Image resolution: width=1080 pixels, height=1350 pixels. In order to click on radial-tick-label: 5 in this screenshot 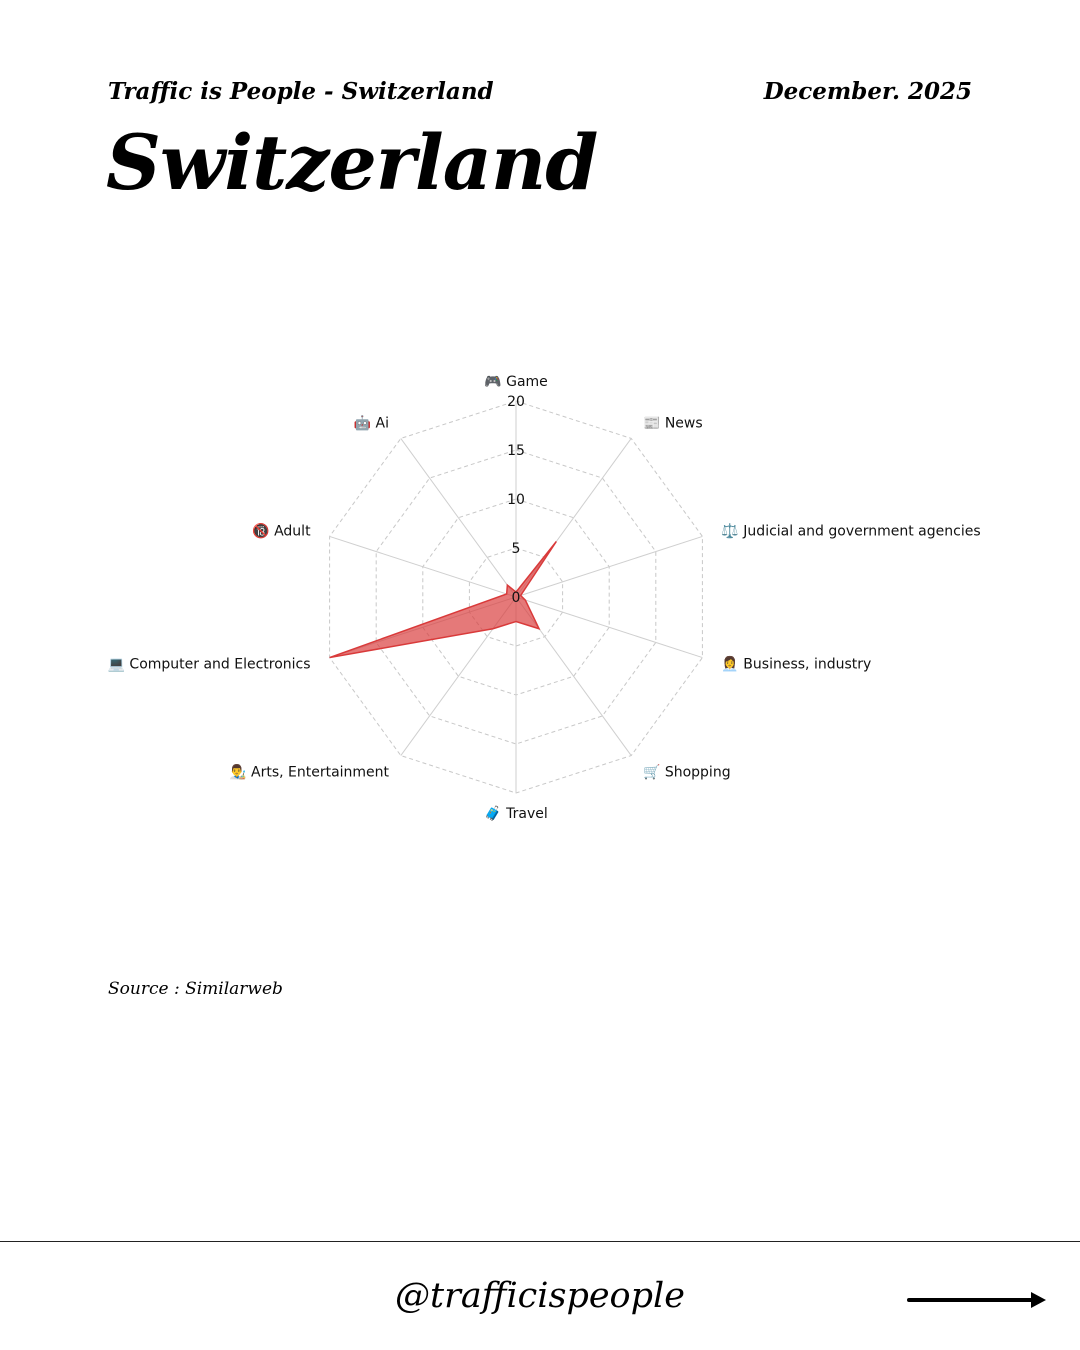, I will do `click(516, 549)`.